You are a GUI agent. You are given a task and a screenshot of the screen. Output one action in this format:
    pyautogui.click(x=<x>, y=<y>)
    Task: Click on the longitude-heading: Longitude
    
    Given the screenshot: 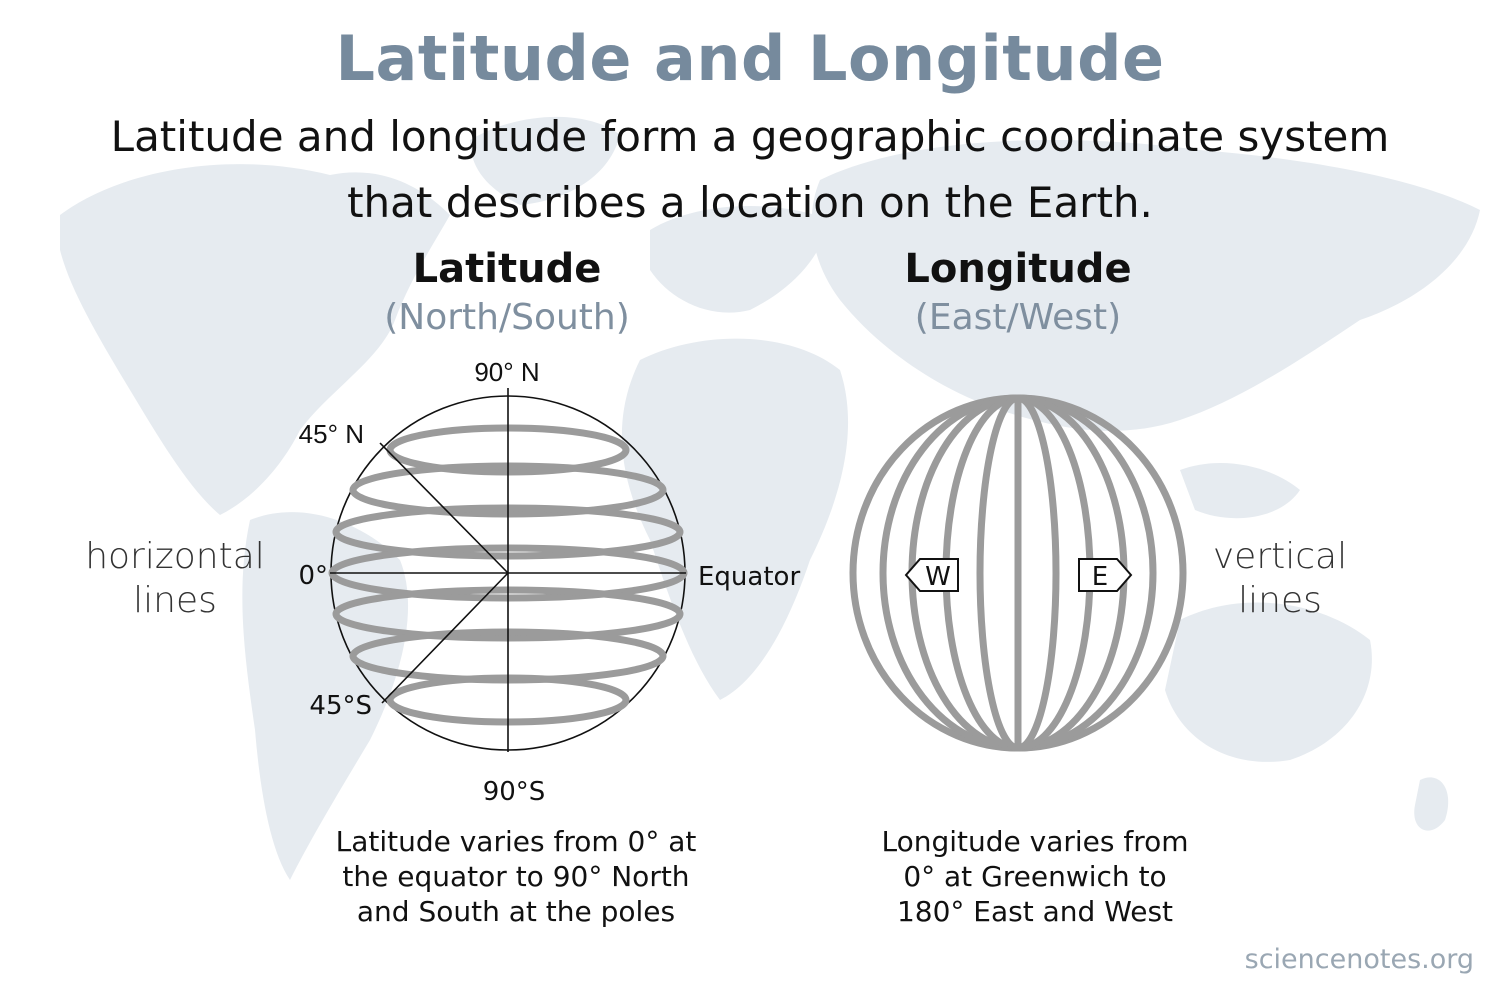 What is the action you would take?
    pyautogui.click(x=1018, y=269)
    